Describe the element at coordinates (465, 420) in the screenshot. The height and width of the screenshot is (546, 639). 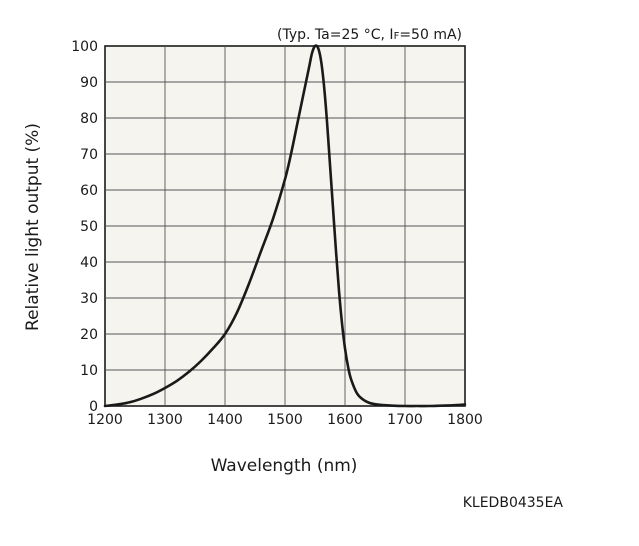
I see `x-tick-label: 1800` at that location.